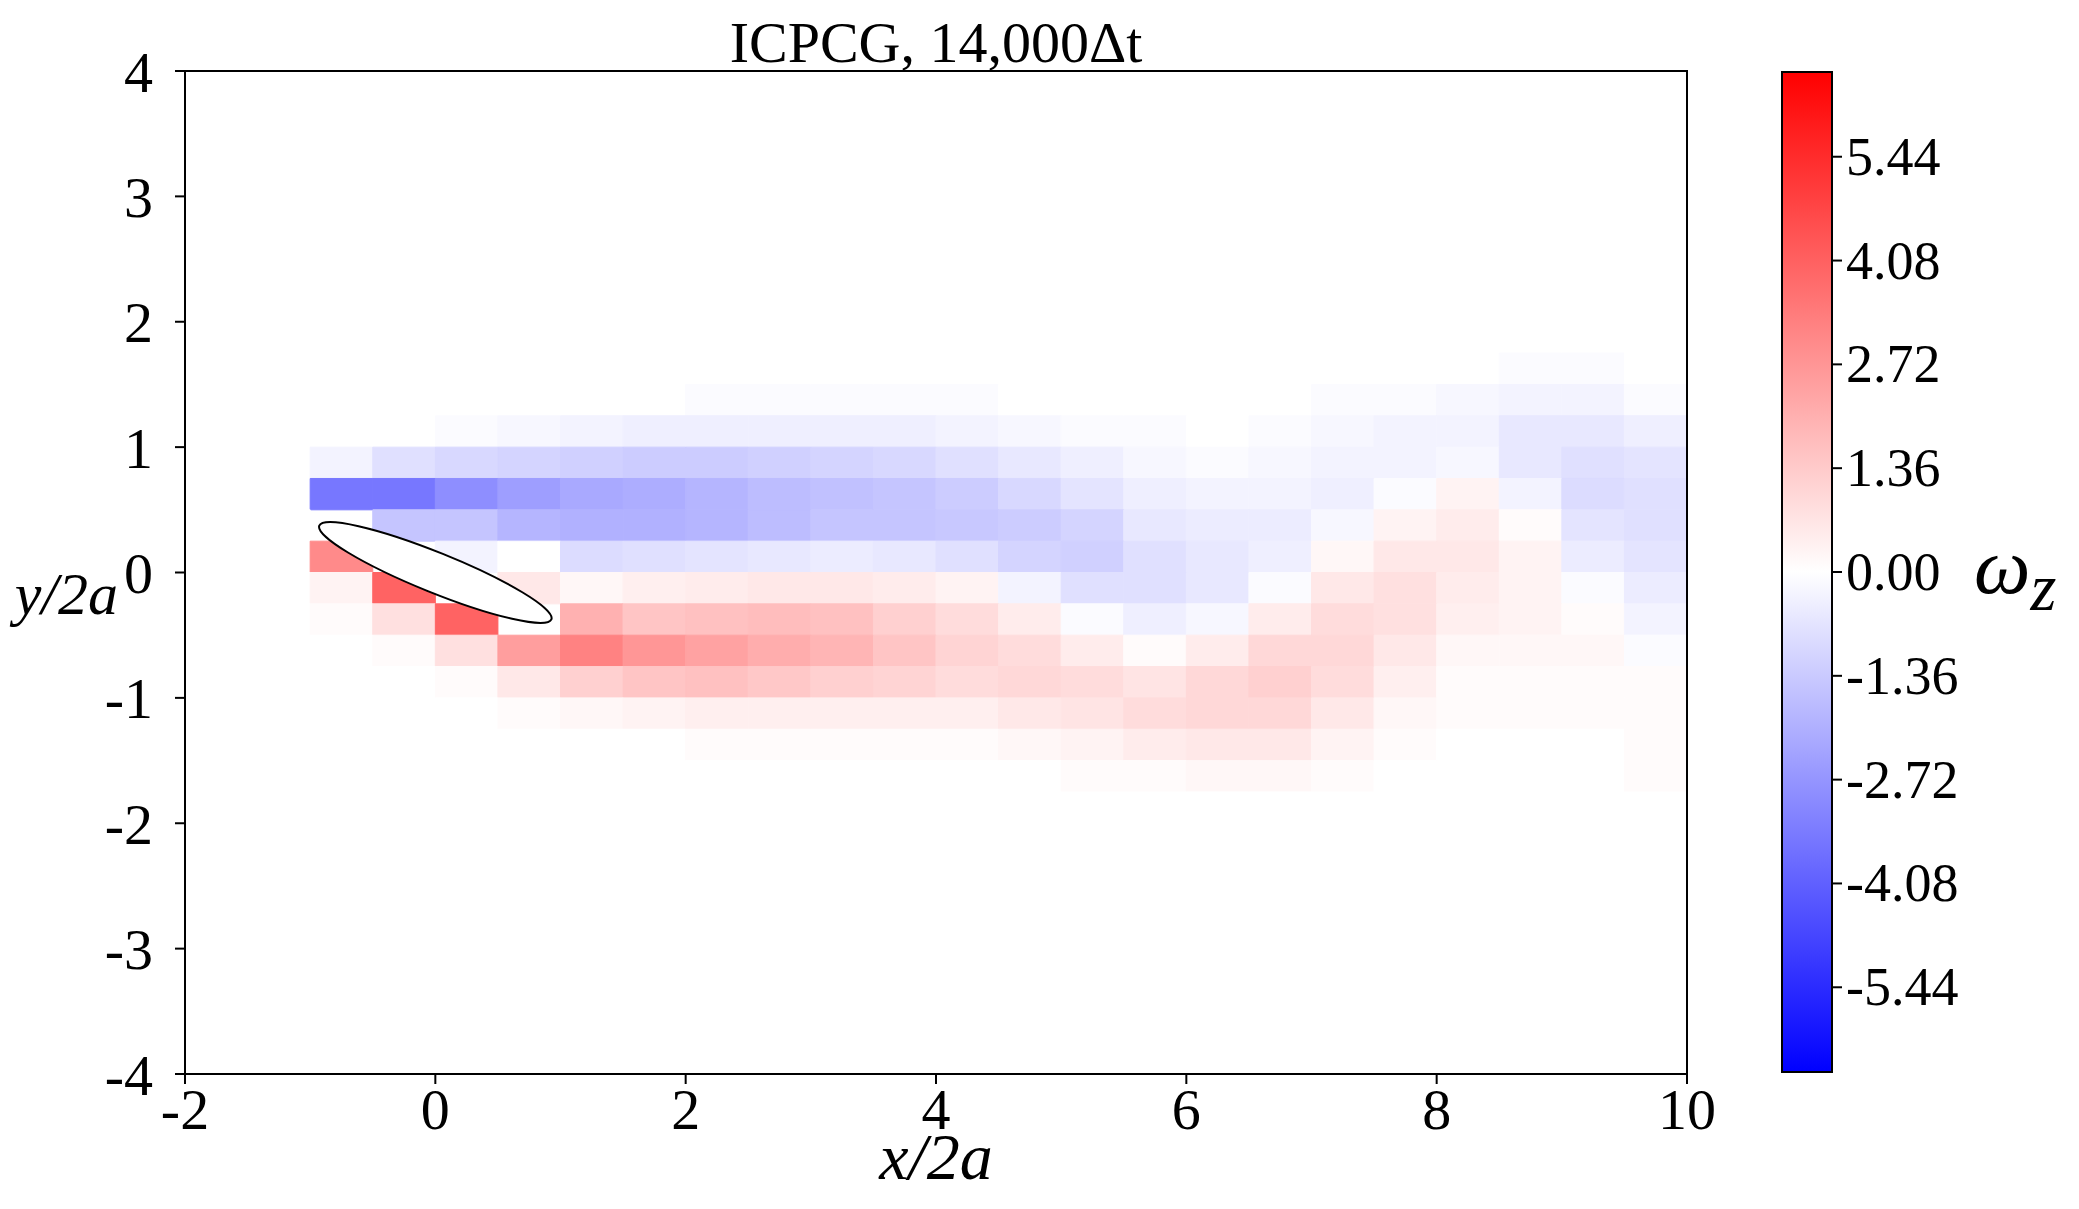 This screenshot has height=1209, width=2079. What do you see at coordinates (686, 1110) in the screenshot?
I see `x-tick-label: 2` at bounding box center [686, 1110].